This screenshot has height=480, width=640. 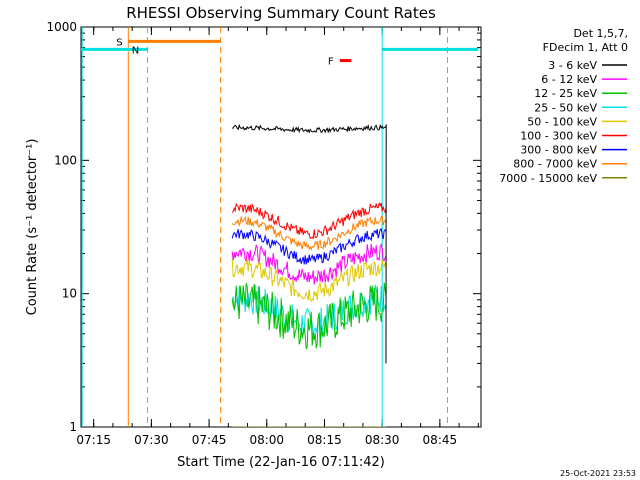 I want to click on y-tick-label: 1000, so click(x=61, y=27).